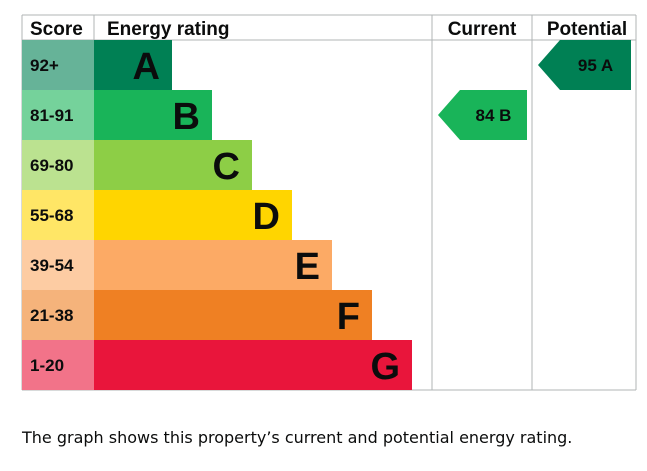 The height and width of the screenshot is (471, 647). Describe the element at coordinates (186, 117) in the screenshot. I see `rating-letter-b: B` at that location.